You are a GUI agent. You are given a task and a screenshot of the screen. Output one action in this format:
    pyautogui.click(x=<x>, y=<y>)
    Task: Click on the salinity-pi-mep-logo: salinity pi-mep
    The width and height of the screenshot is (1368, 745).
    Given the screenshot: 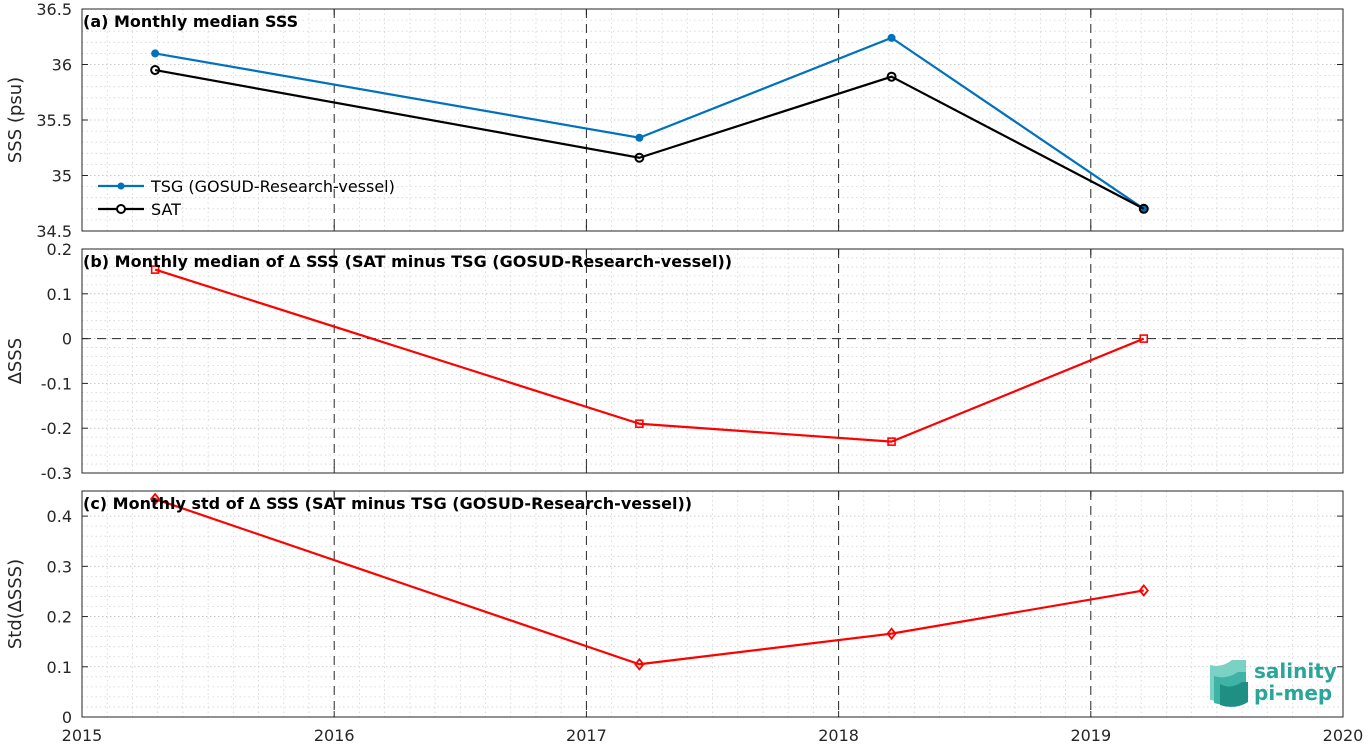 What is the action you would take?
    pyautogui.click(x=1273, y=683)
    